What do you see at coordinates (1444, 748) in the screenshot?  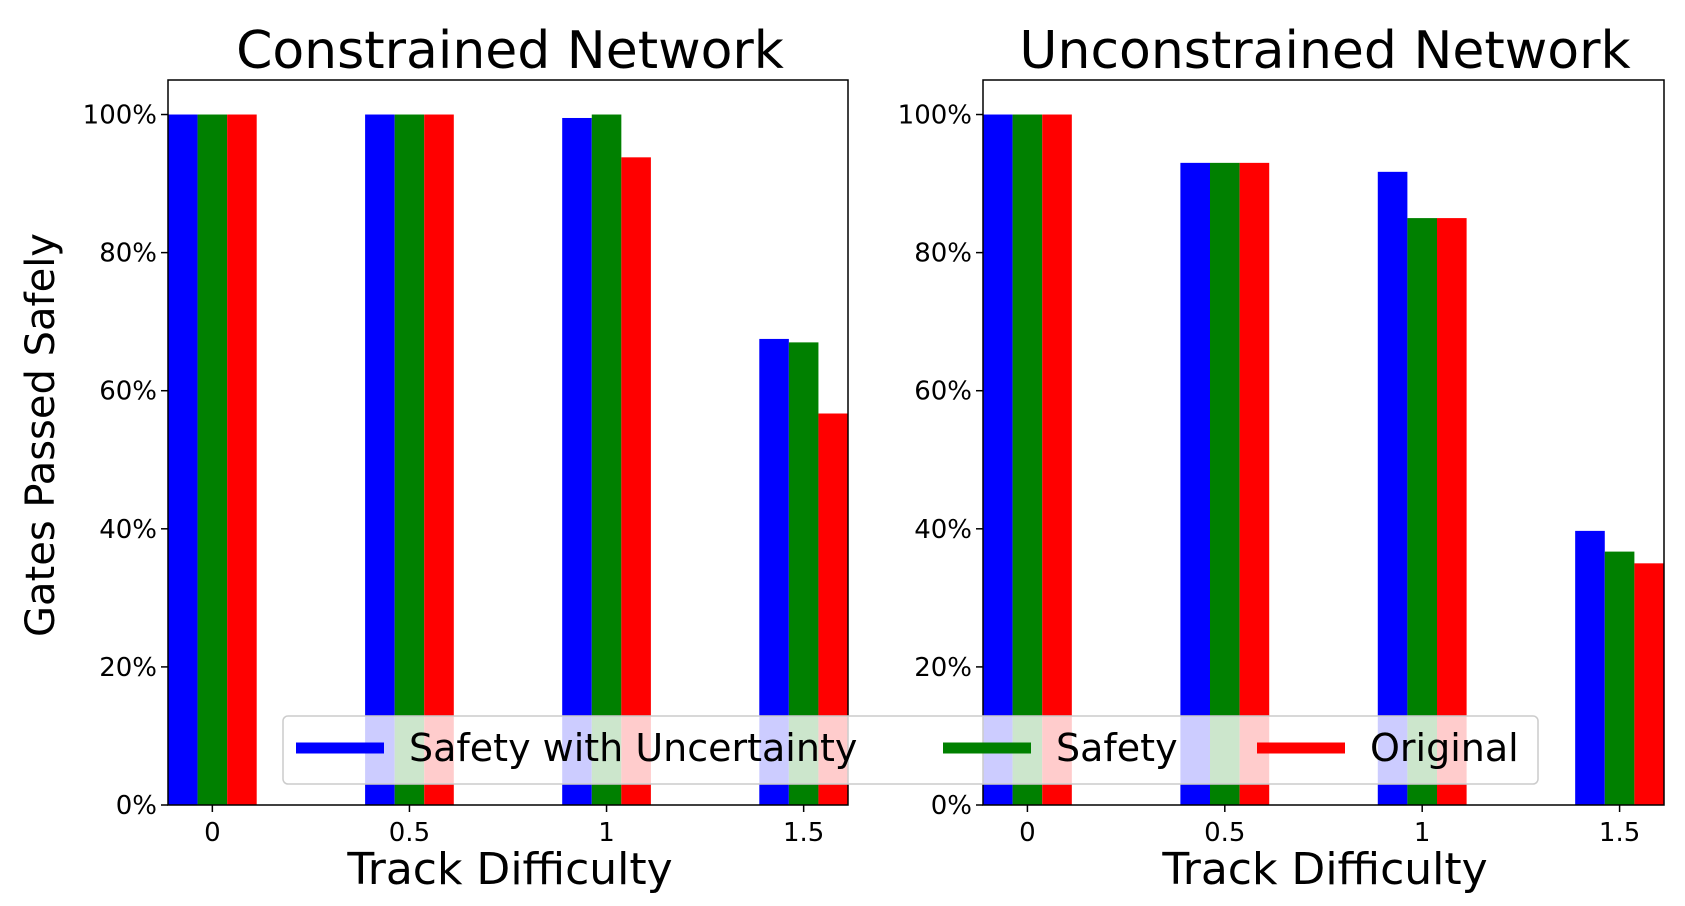 I see `legend-label-original: Original` at bounding box center [1444, 748].